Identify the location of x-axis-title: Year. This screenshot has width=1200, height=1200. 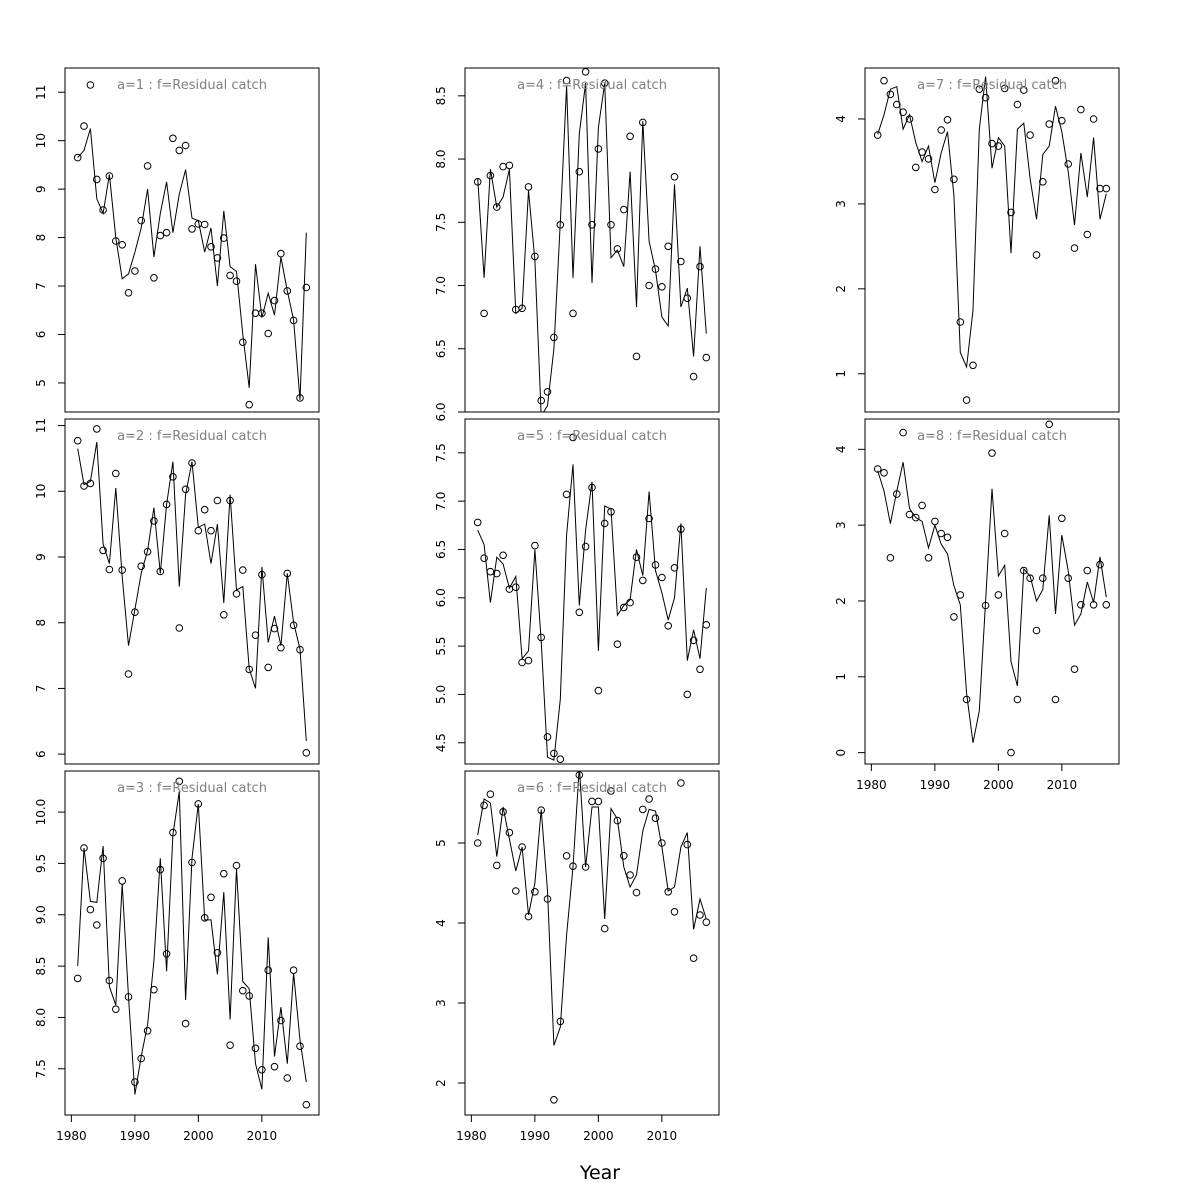
(599, 1173).